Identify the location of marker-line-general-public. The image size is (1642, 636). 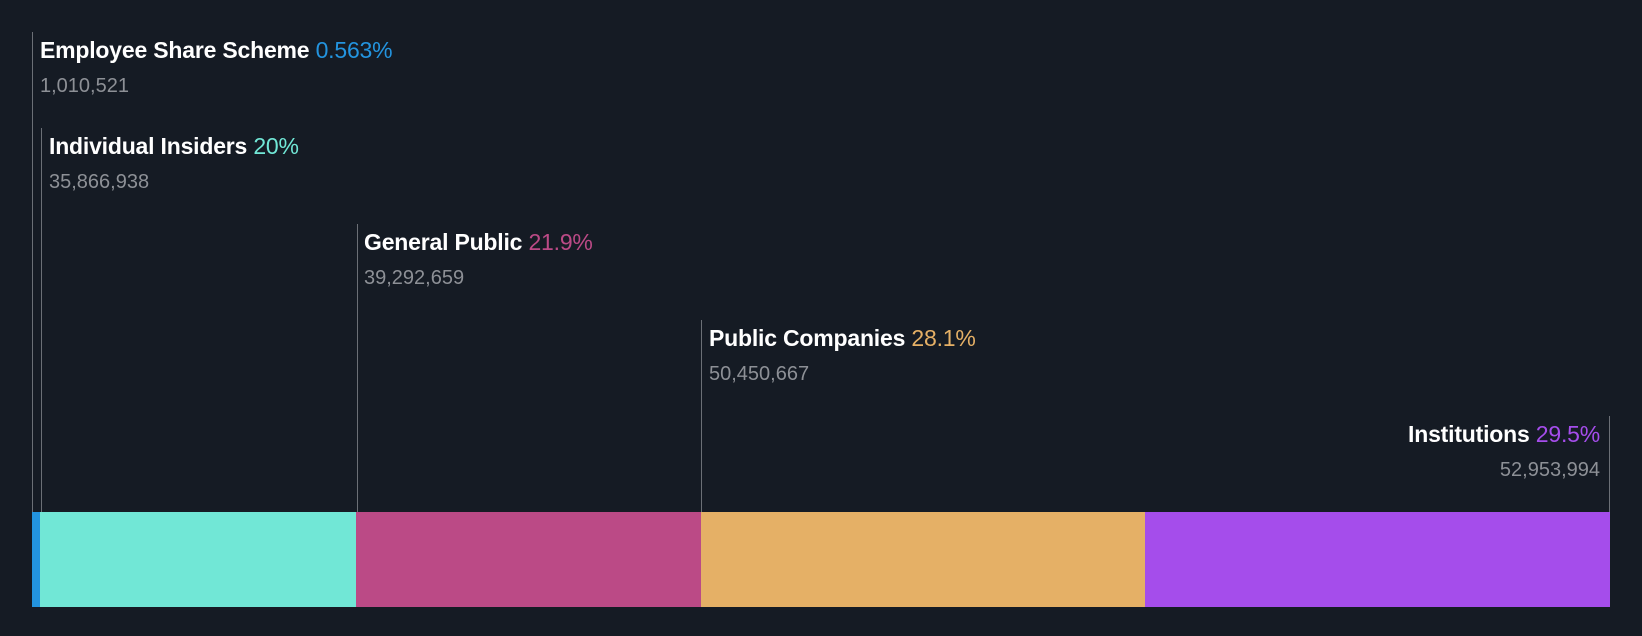
(357, 368).